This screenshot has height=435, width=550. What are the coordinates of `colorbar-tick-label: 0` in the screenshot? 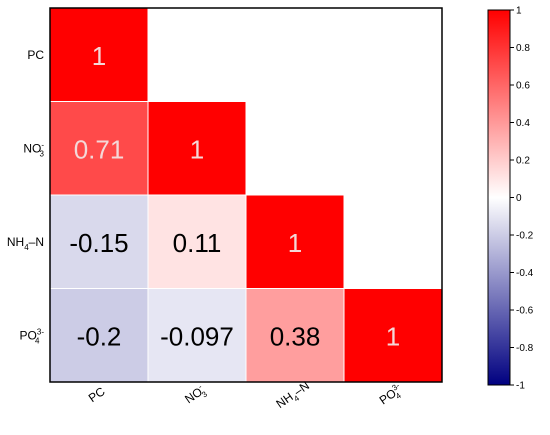 It's located at (519, 198).